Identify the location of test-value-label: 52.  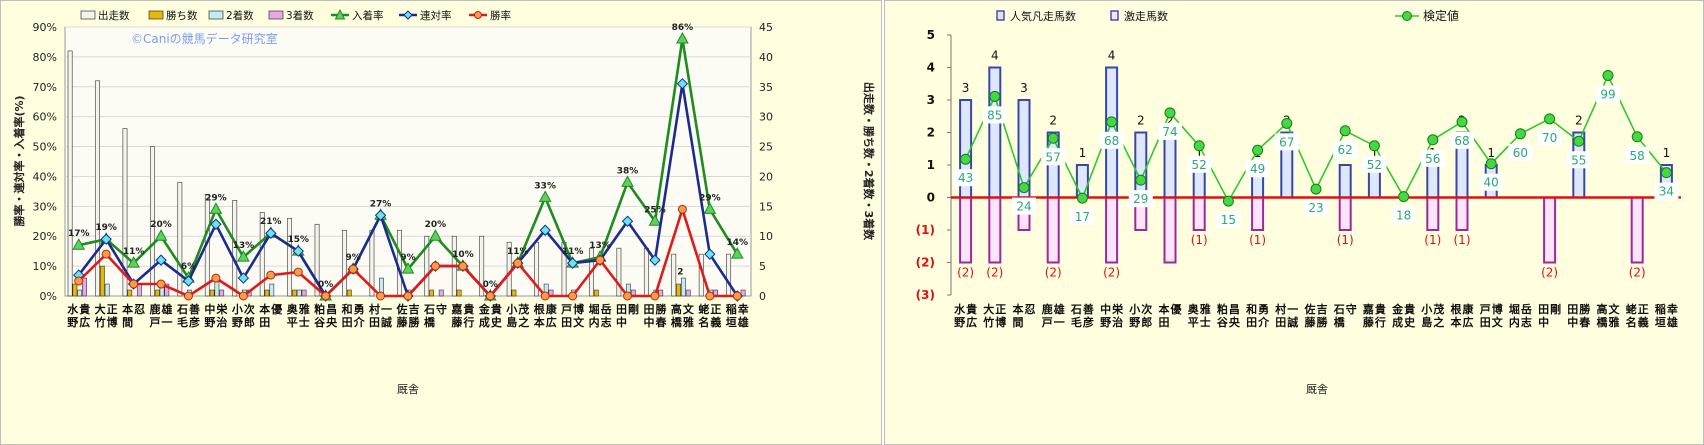
(1374, 165).